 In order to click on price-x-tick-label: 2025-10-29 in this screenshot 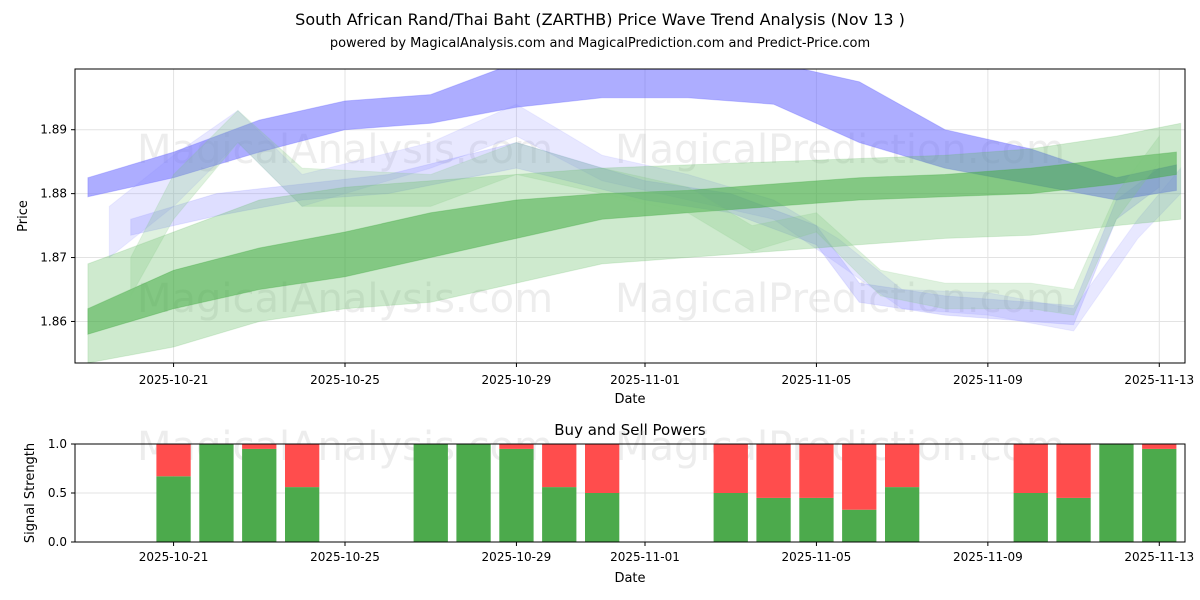, I will do `click(517, 380)`.